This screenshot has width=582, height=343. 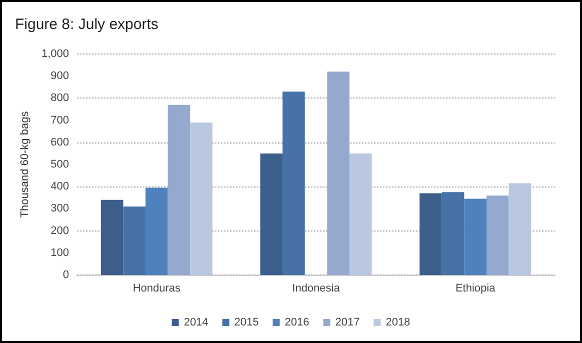 I want to click on y-tick-label: 0, so click(x=65, y=275).